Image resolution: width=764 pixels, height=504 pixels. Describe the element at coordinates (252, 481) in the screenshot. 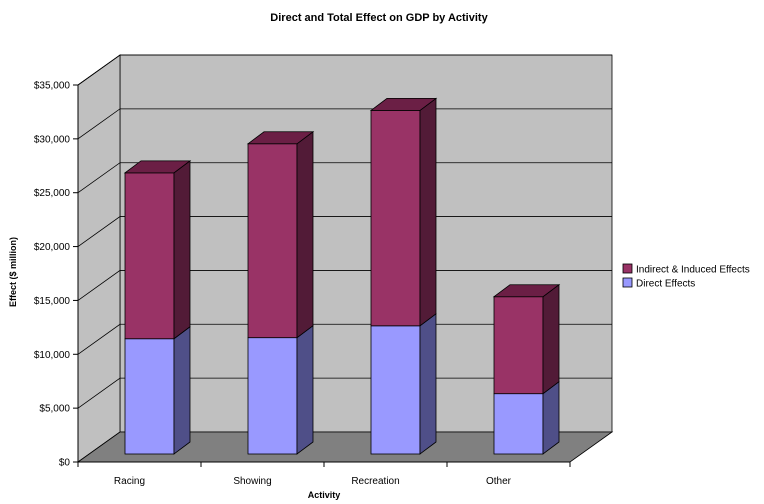

I see `x-tick-label: Showing` at that location.